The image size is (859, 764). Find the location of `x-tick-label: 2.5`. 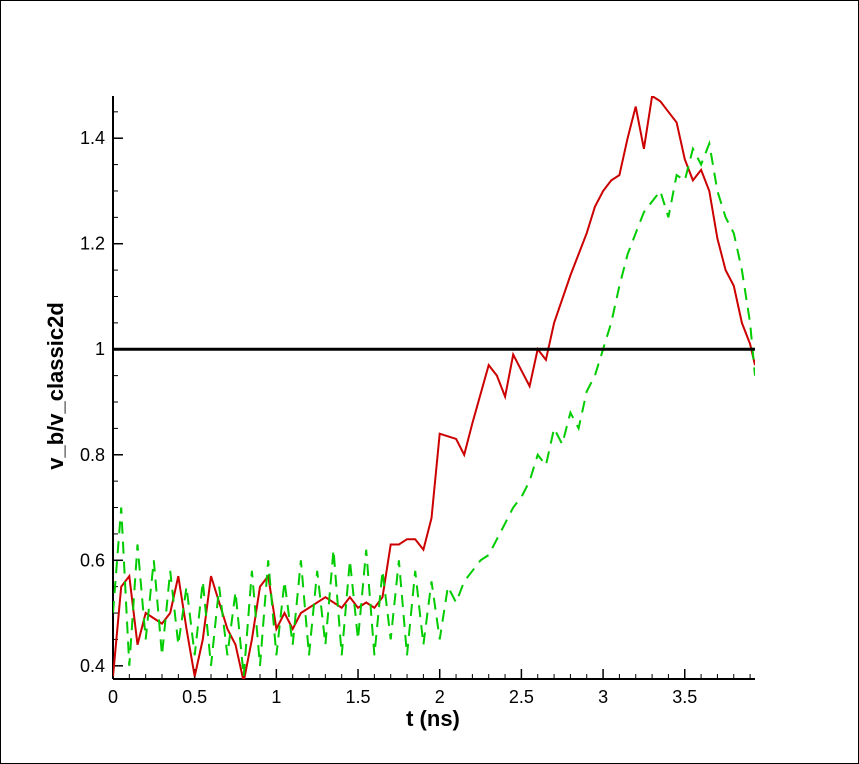

x-tick-label: 2.5 is located at coordinates (521, 697).